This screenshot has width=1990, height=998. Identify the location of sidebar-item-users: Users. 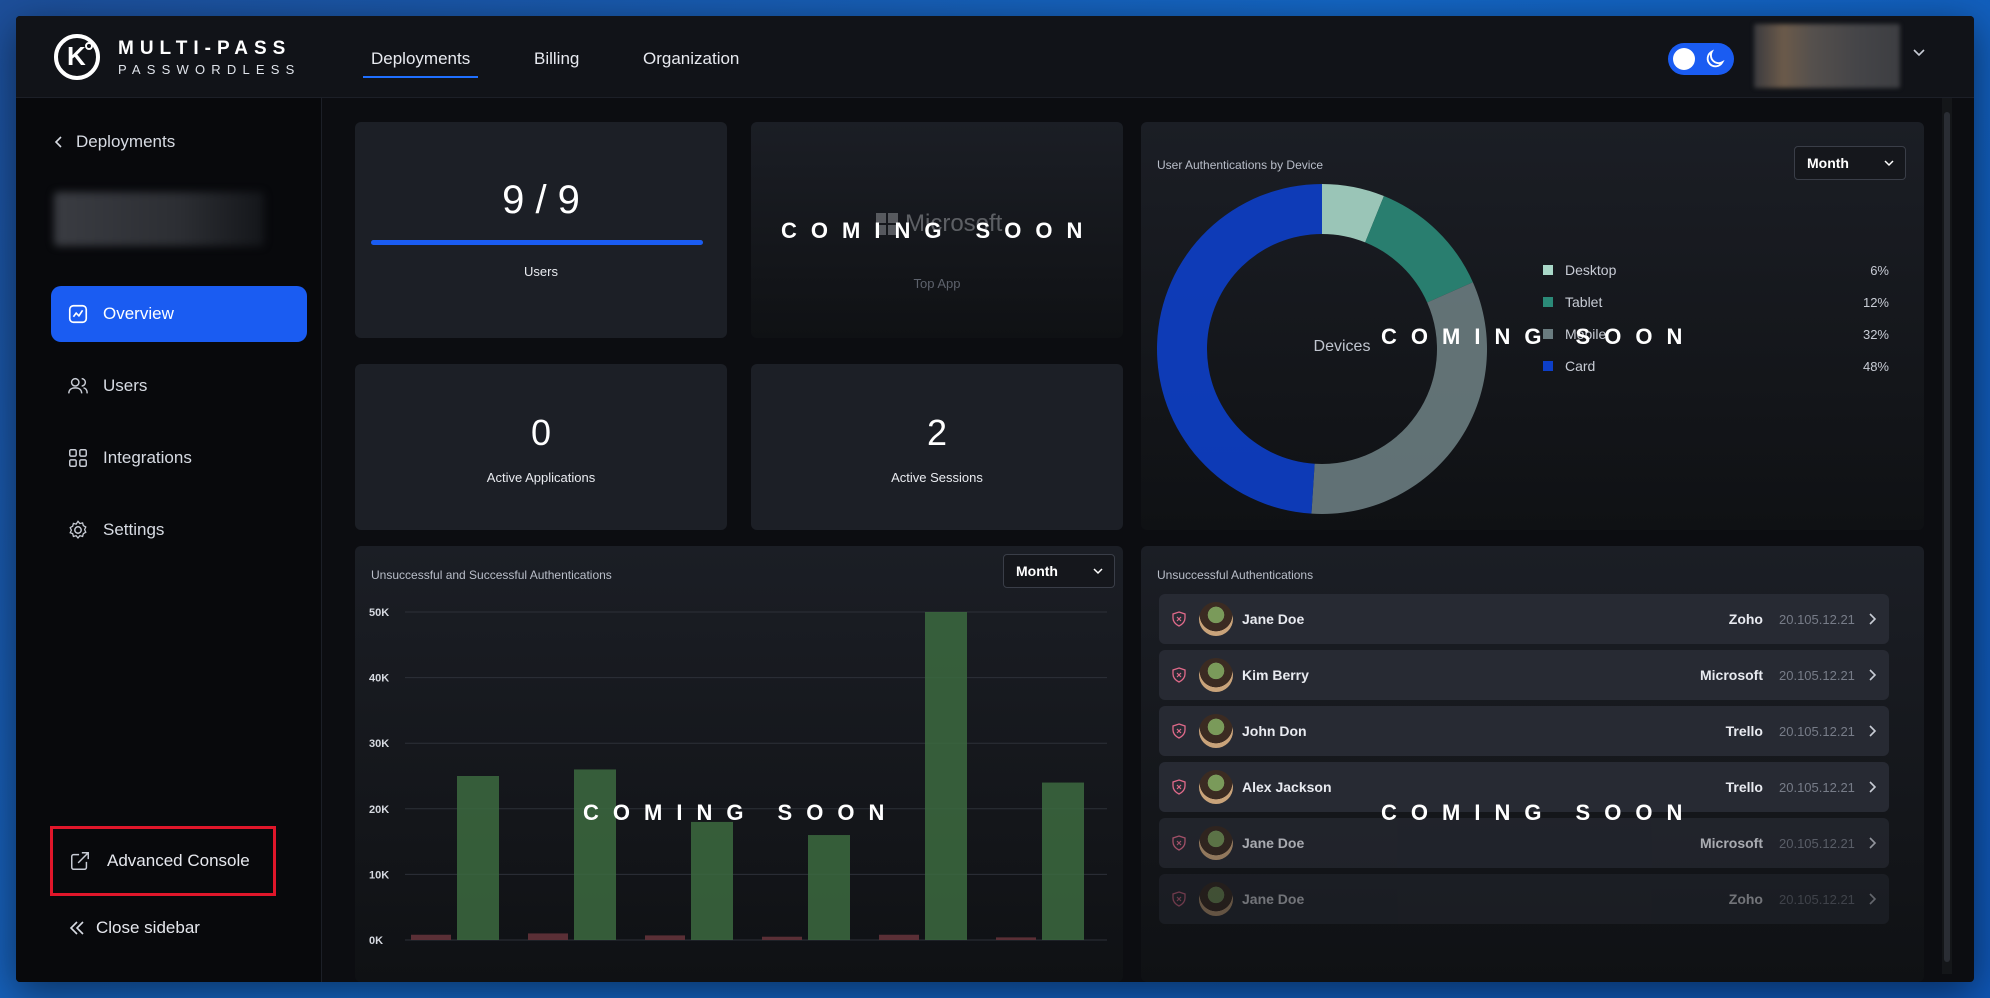
(179, 386).